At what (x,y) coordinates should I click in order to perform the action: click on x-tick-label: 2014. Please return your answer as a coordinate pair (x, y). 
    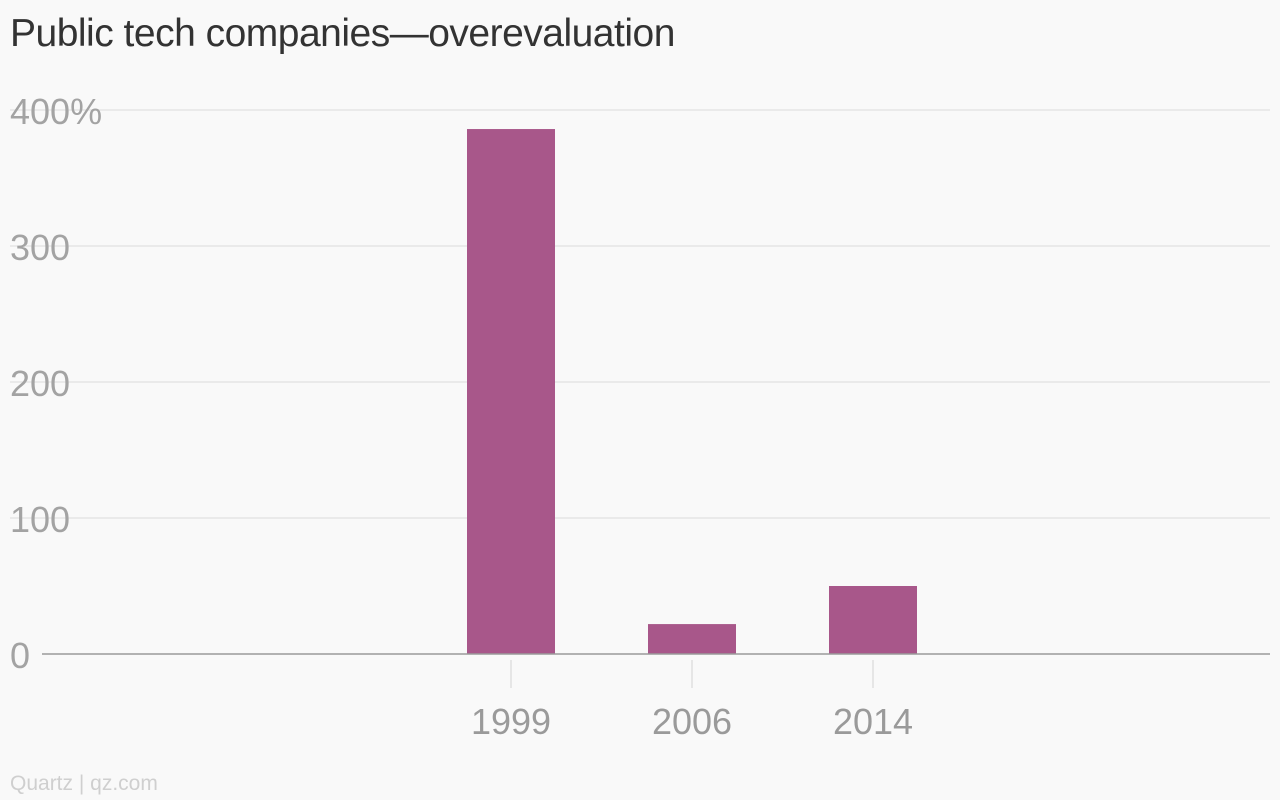
    Looking at the image, I should click on (873, 721).